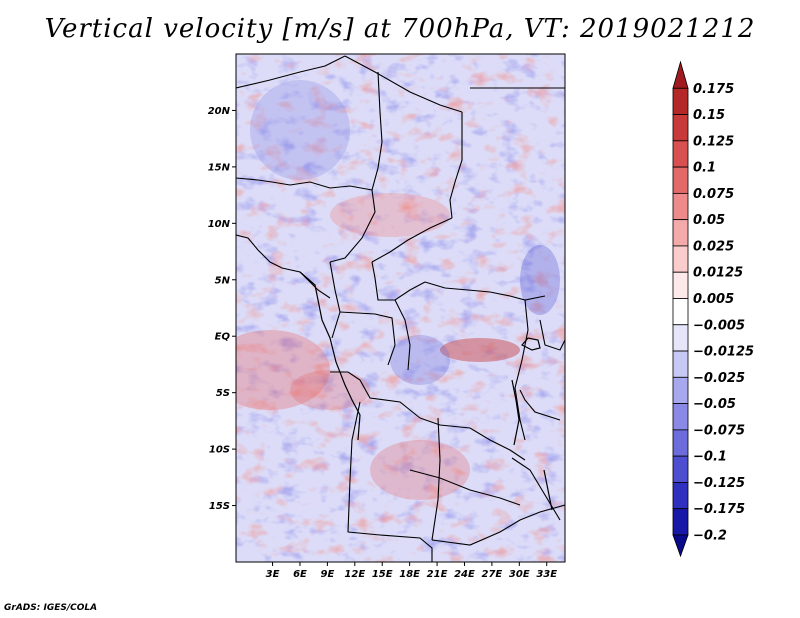  What do you see at coordinates (719, 378) in the screenshot?
I see `colorbar-label: −0.025` at bounding box center [719, 378].